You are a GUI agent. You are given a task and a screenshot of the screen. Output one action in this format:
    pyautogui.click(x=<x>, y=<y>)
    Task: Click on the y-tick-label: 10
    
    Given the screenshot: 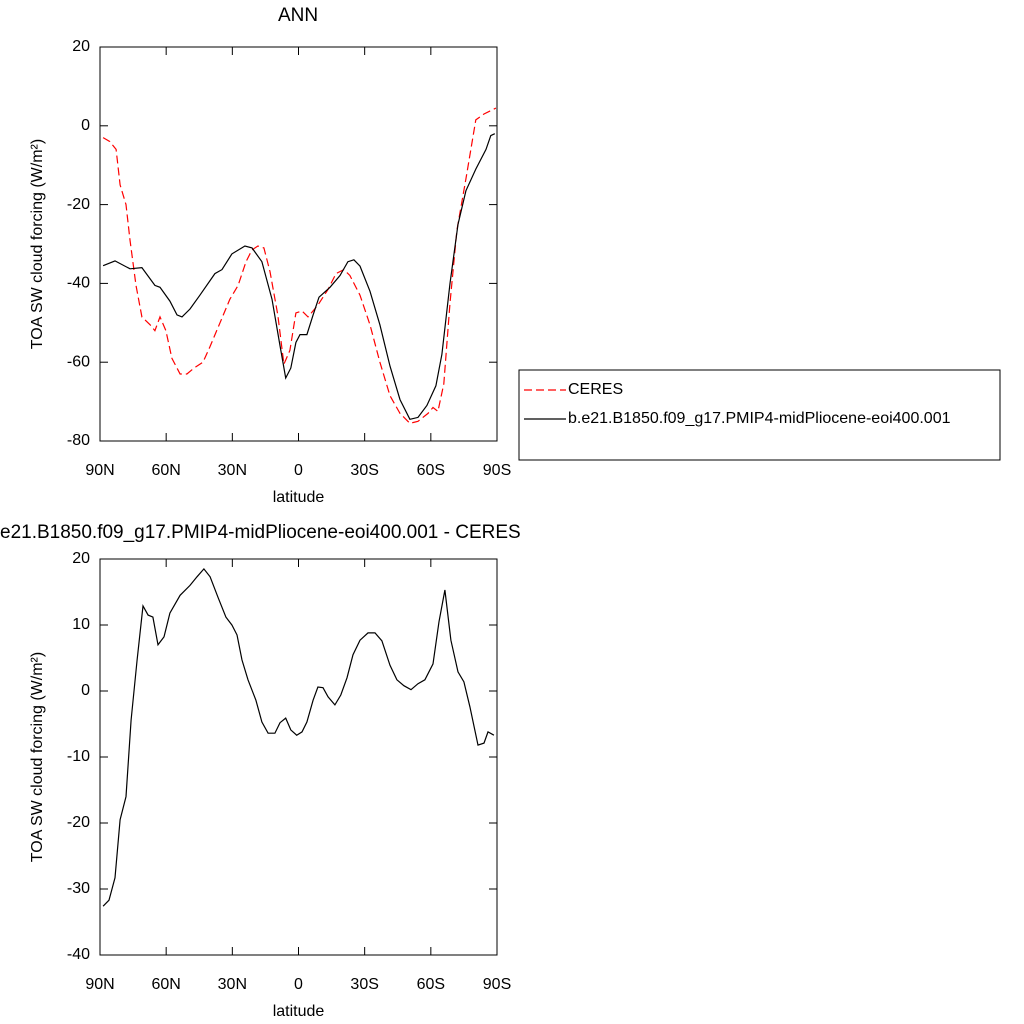 What is the action you would take?
    pyautogui.click(x=81, y=624)
    